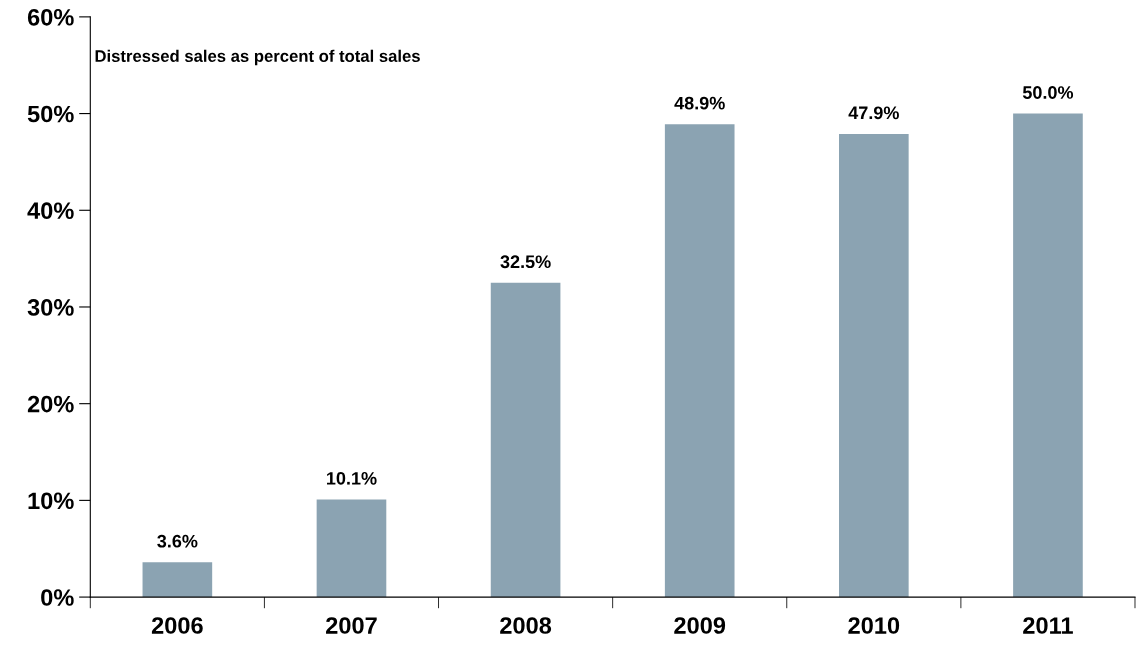 This screenshot has width=1143, height=649. Describe the element at coordinates (50, 404) in the screenshot. I see `y-tick-label: 20%` at that location.